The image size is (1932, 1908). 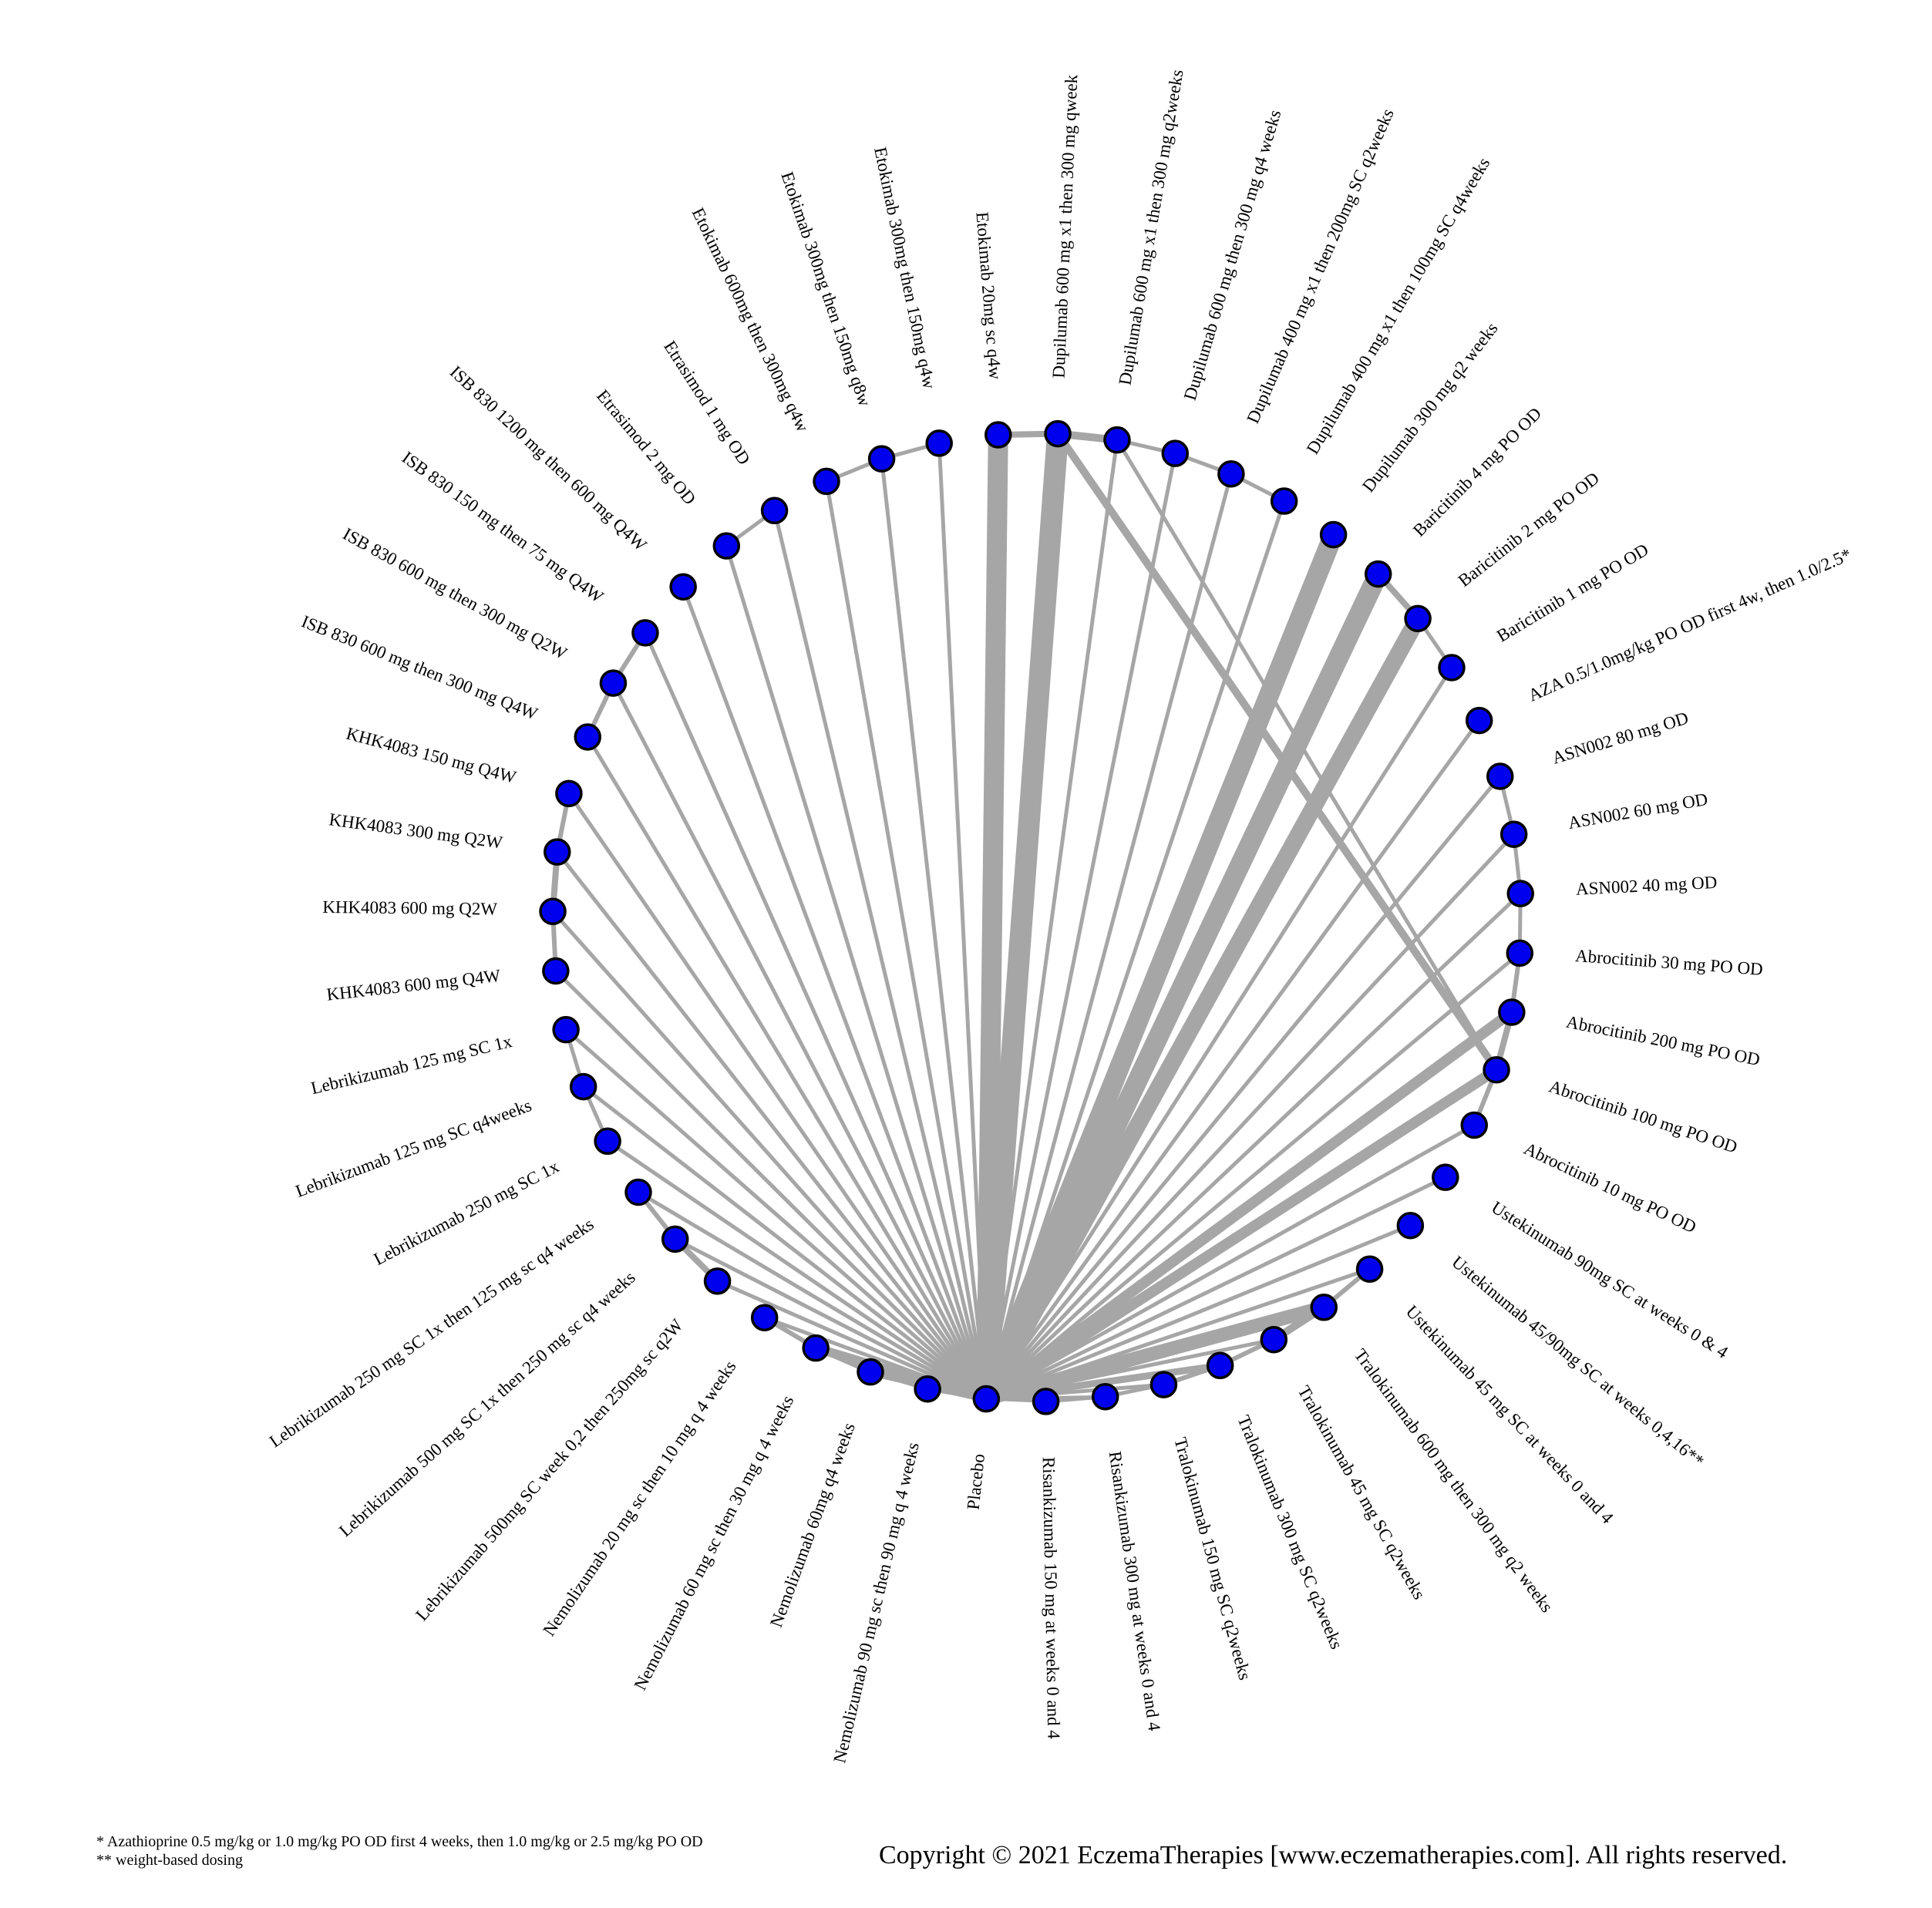 I want to click on node-label: Abrocitinib 200 mg PO OD, so click(x=1663, y=1041).